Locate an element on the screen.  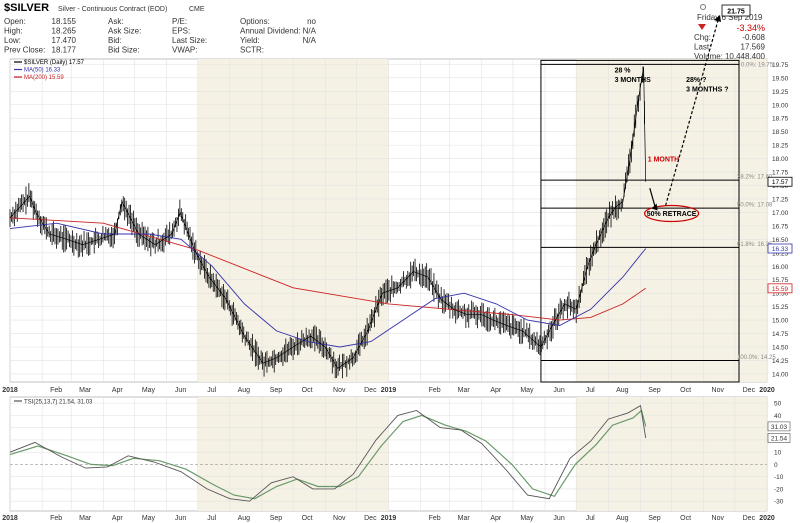
y-tick-label: 18.25 is located at coordinates (780, 146).